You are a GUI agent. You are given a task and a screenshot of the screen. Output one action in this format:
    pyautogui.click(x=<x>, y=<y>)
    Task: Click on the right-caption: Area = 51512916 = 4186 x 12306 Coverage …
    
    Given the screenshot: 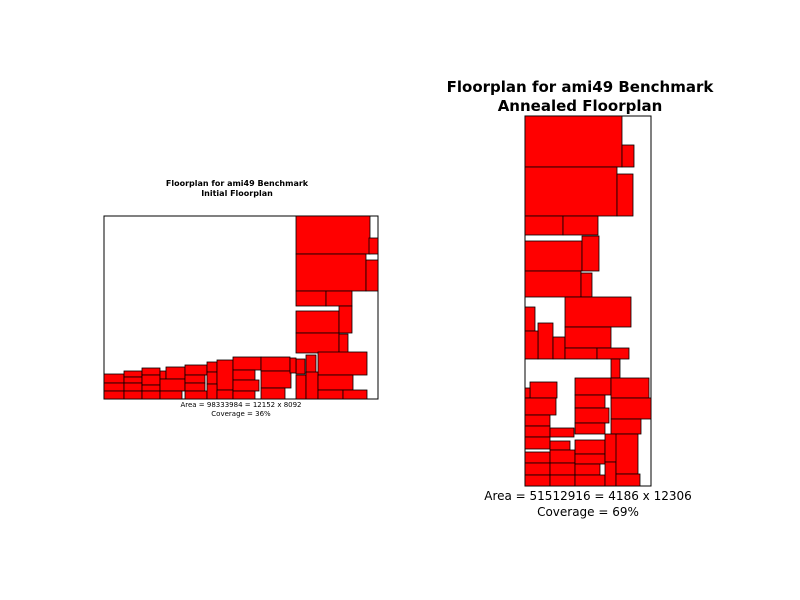 What is the action you would take?
    pyautogui.click(x=588, y=504)
    